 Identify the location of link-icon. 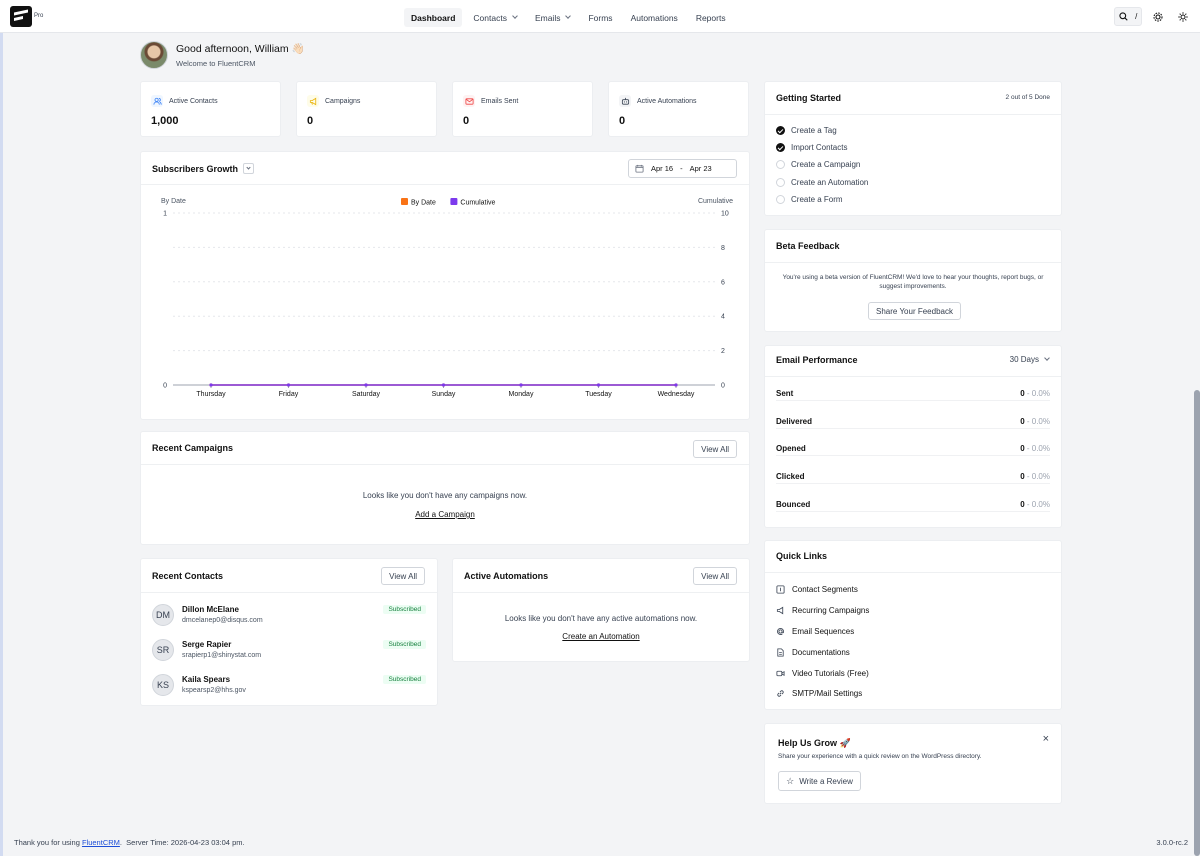
(780, 693).